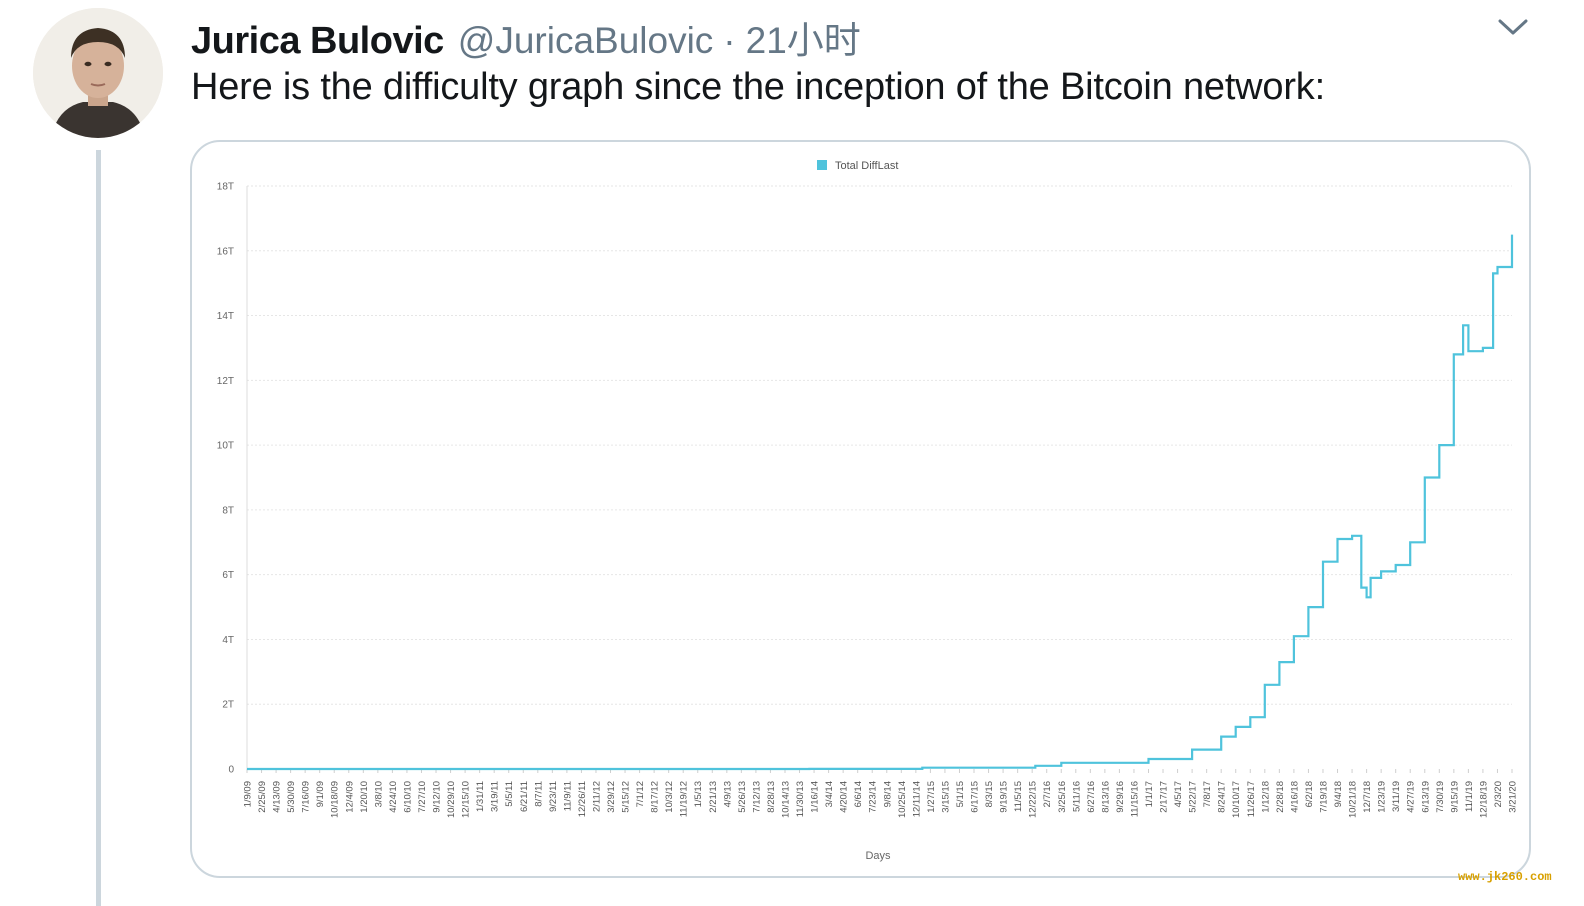 The image size is (1584, 906). What do you see at coordinates (945, 797) in the screenshot?
I see `x-tick-label: 3/15/15` at bounding box center [945, 797].